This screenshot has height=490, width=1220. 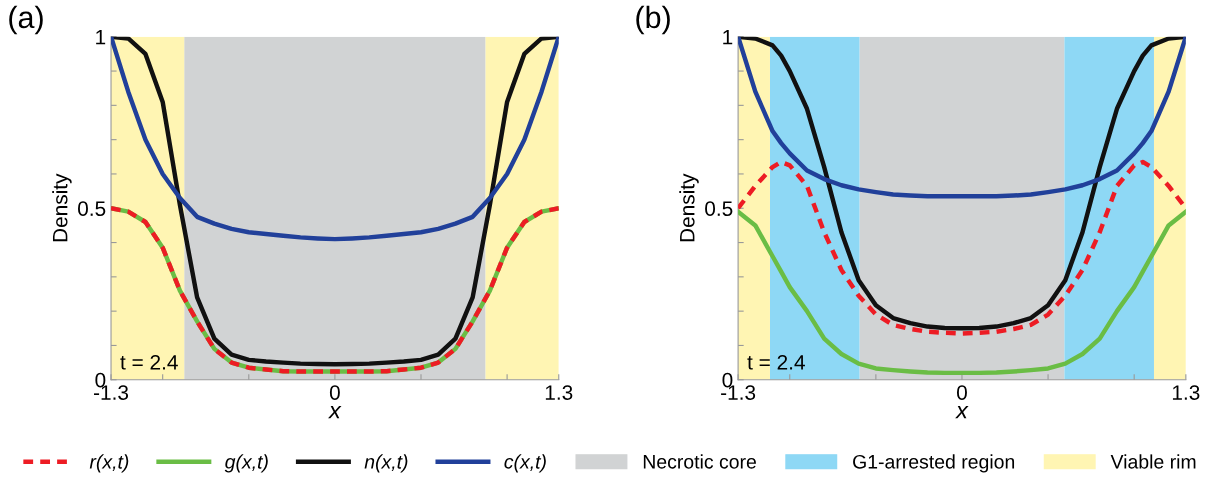 What do you see at coordinates (246, 463) in the screenshot?
I see `legend-label: g(x,t)` at bounding box center [246, 463].